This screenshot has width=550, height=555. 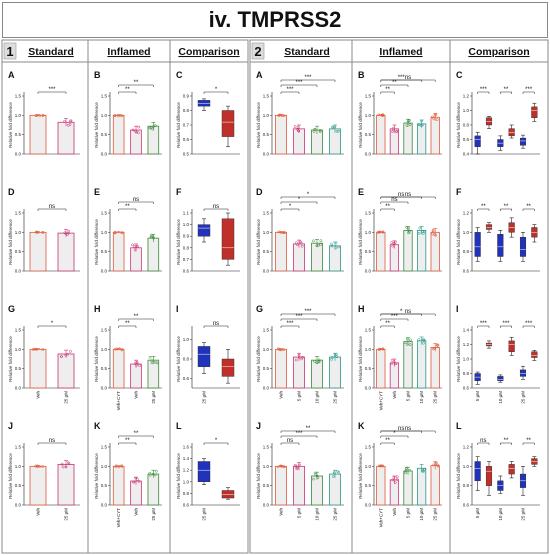 I want to click on section-number-box, so click(x=258, y=51).